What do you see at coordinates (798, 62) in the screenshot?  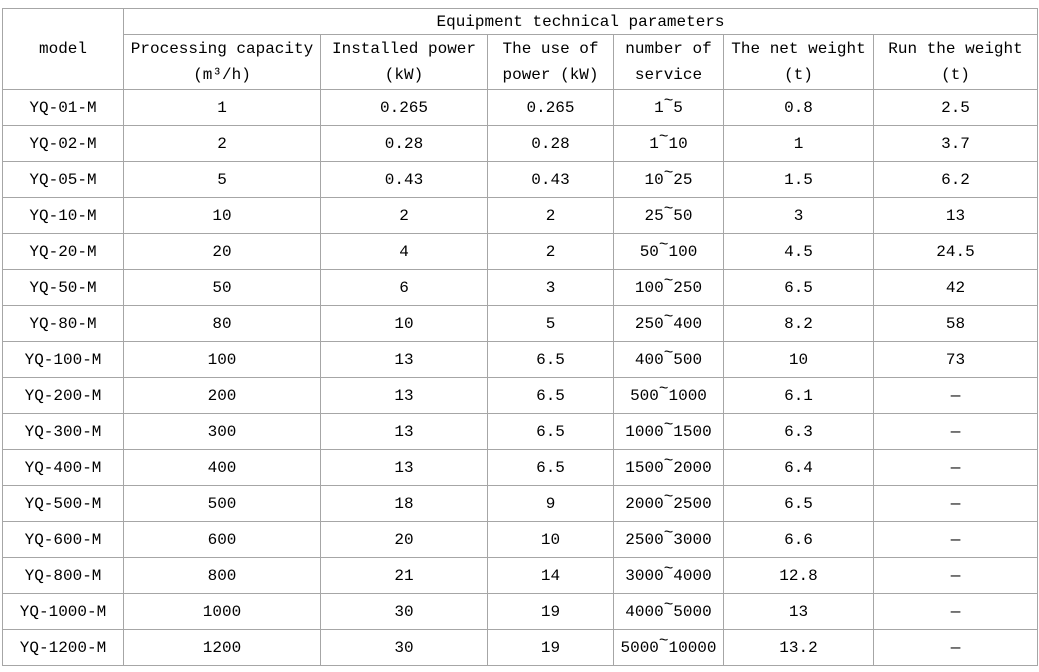 I see `column-header-5: The net weight (t)` at bounding box center [798, 62].